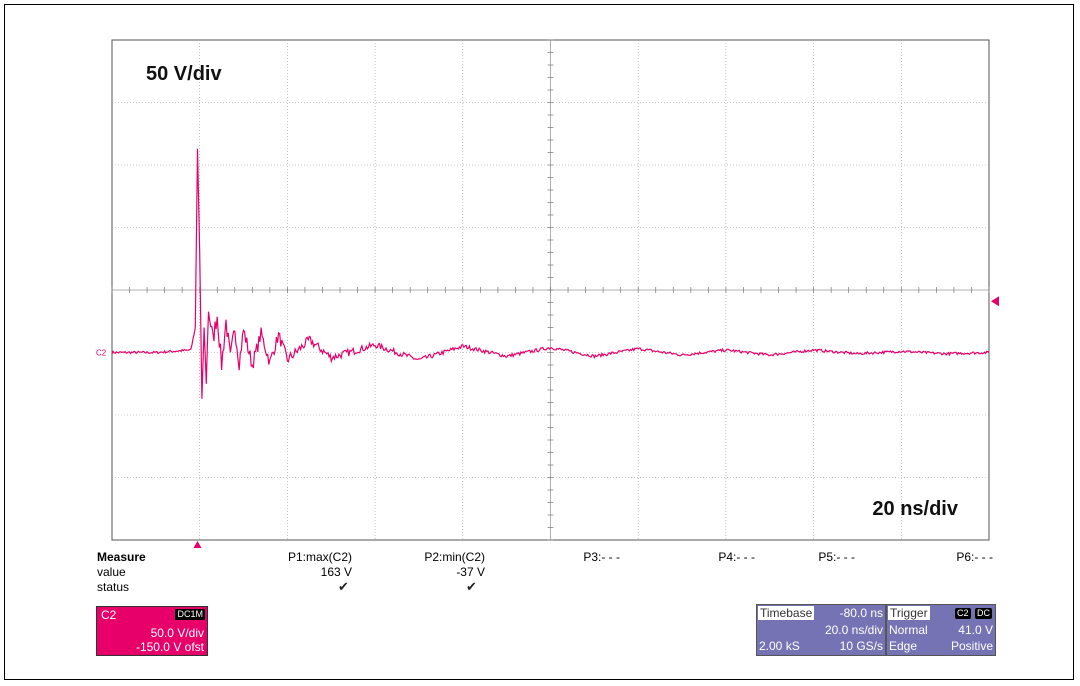 This screenshot has width=1080, height=686. Describe the element at coordinates (471, 586) in the screenshot. I see `status-check-p2: ✔` at that location.